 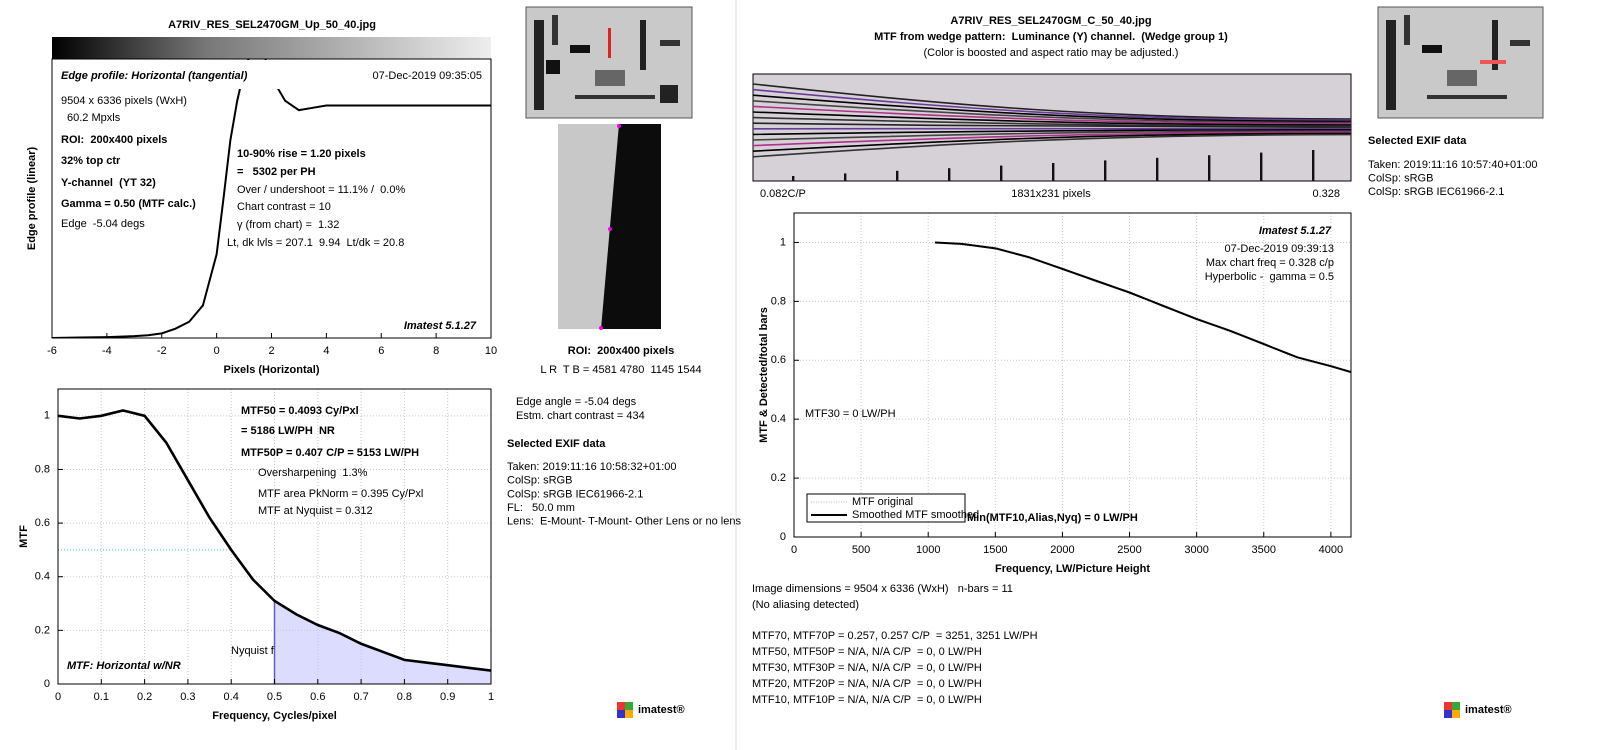 What do you see at coordinates (1331, 550) in the screenshot?
I see `x-tick-label: 4000` at bounding box center [1331, 550].